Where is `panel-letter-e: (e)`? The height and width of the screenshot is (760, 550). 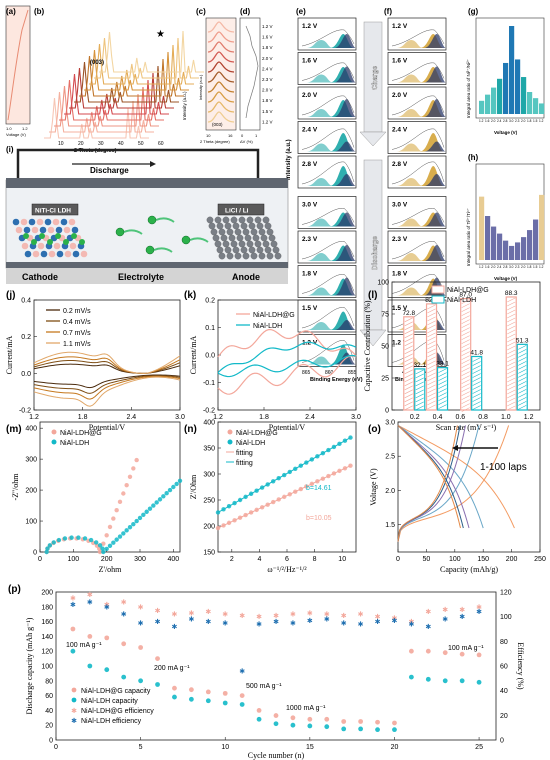 panel-letter-e: (e) is located at coordinates (301, 11).